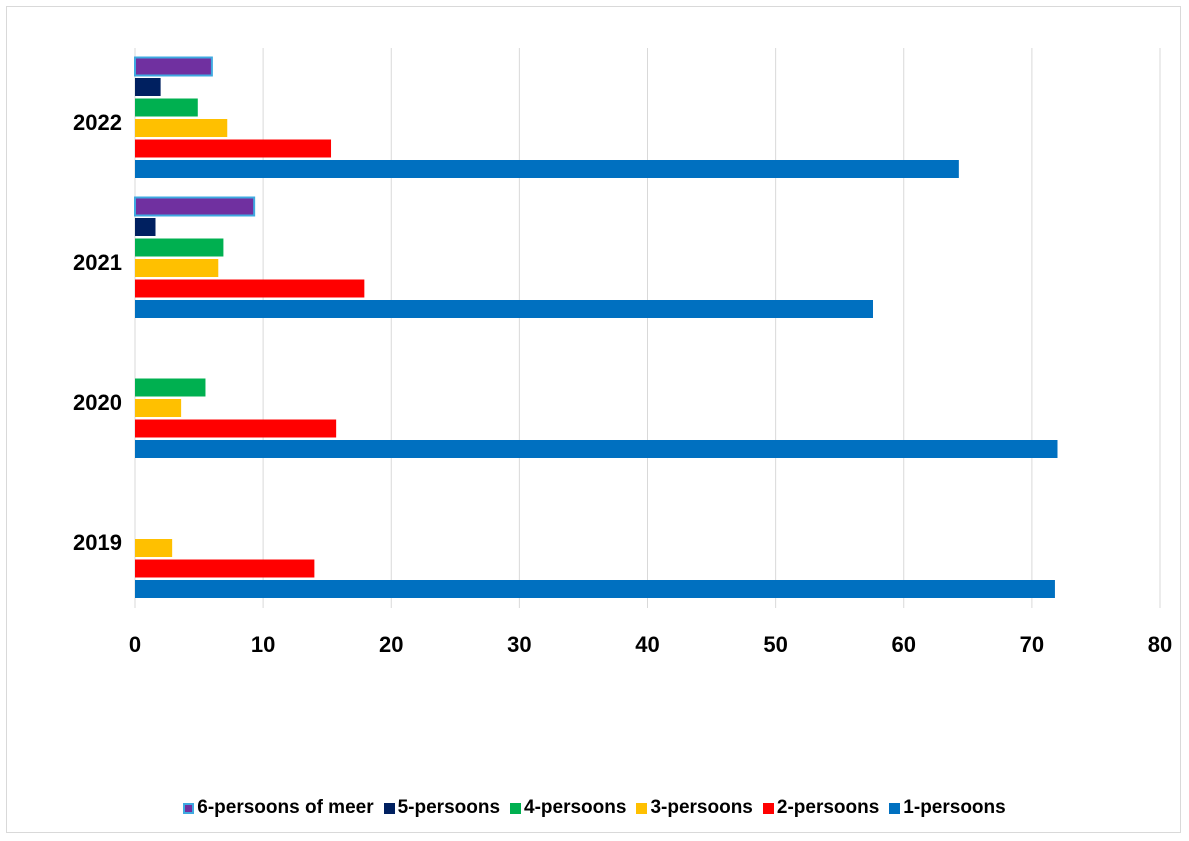 This screenshot has height=841, width=1189. What do you see at coordinates (701, 807) in the screenshot?
I see `legend-label: 3-persoons` at bounding box center [701, 807].